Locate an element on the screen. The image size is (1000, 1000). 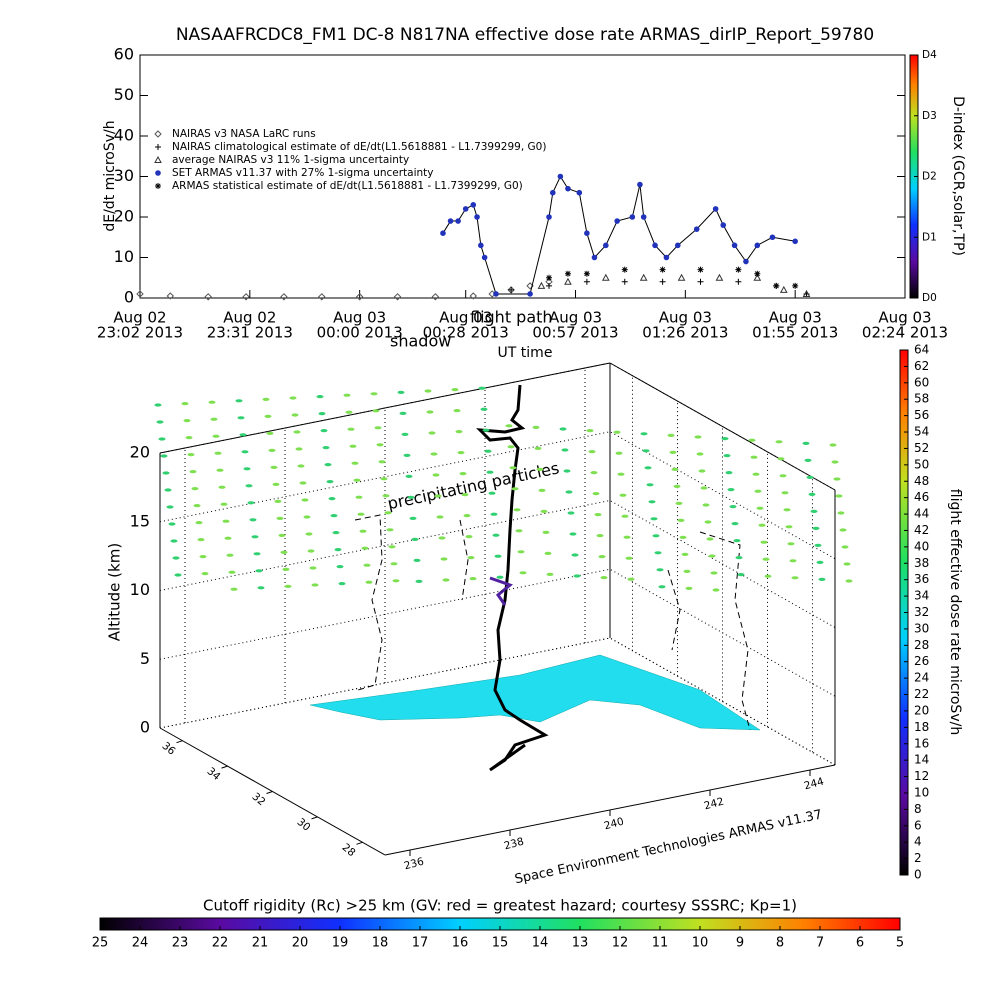
x-tick-label: Aug 03 is located at coordinates (795, 318).